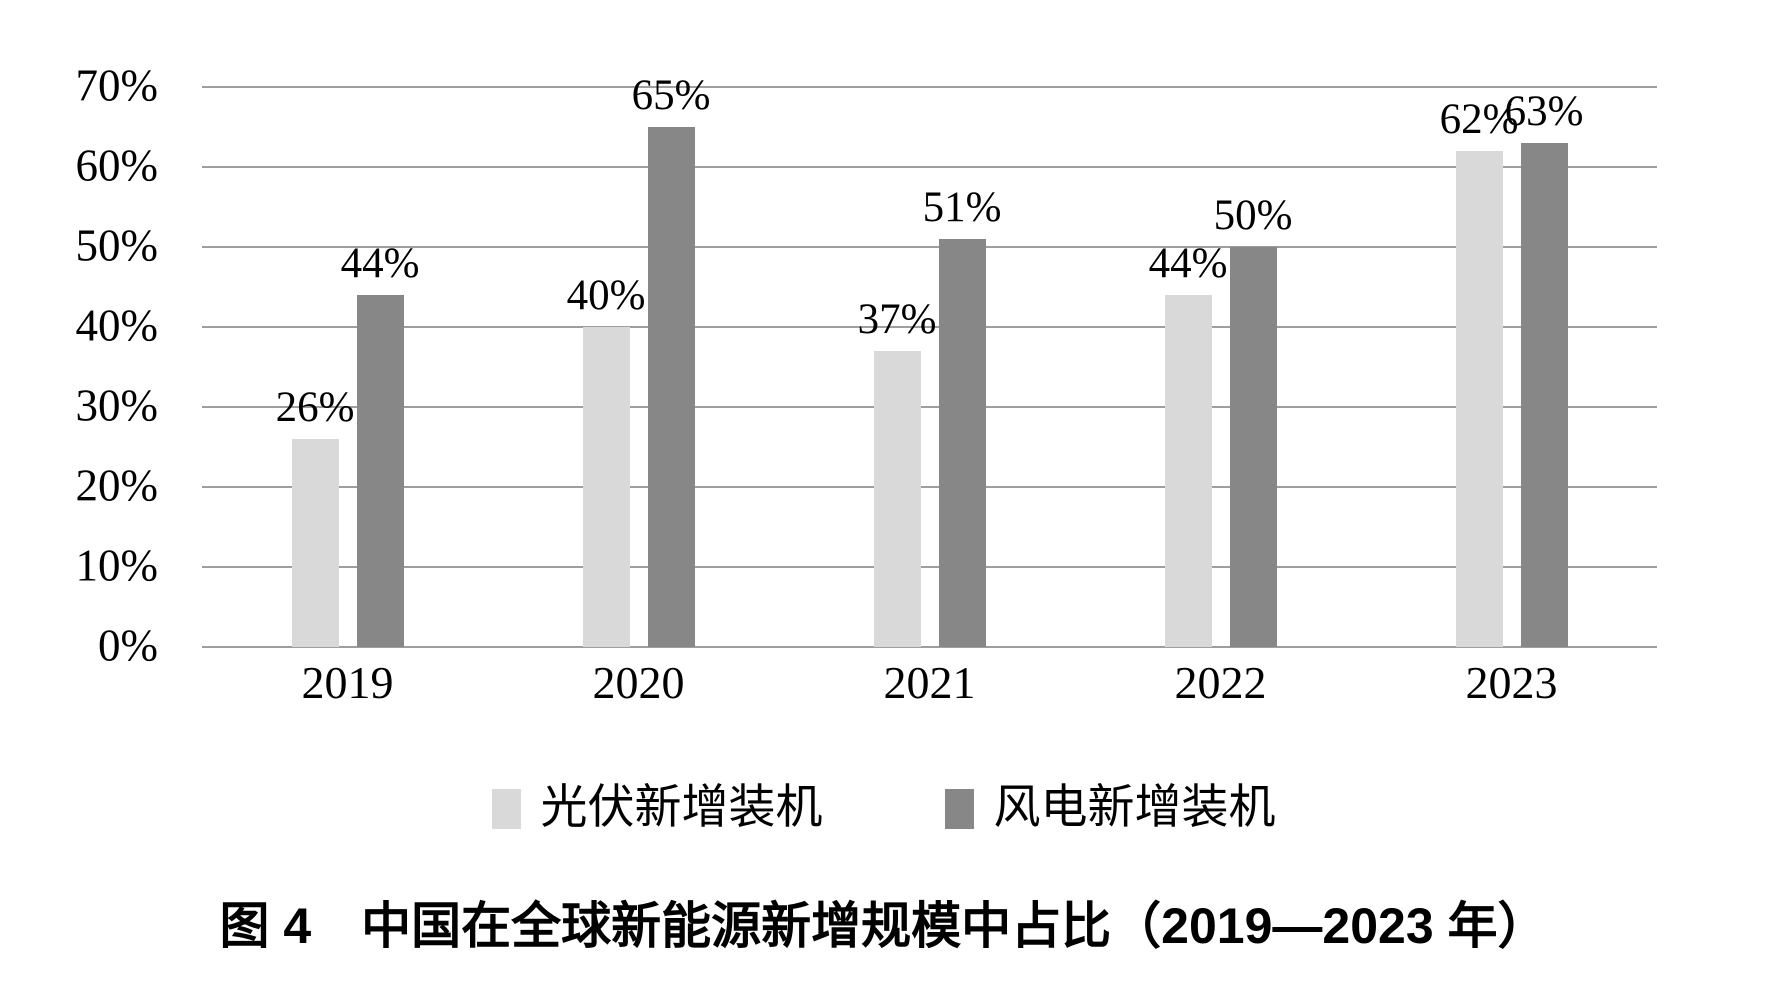 This screenshot has width=1767, height=995. I want to click on x-axis: 2019 2020 2021 2022 2023, so click(929, 683).